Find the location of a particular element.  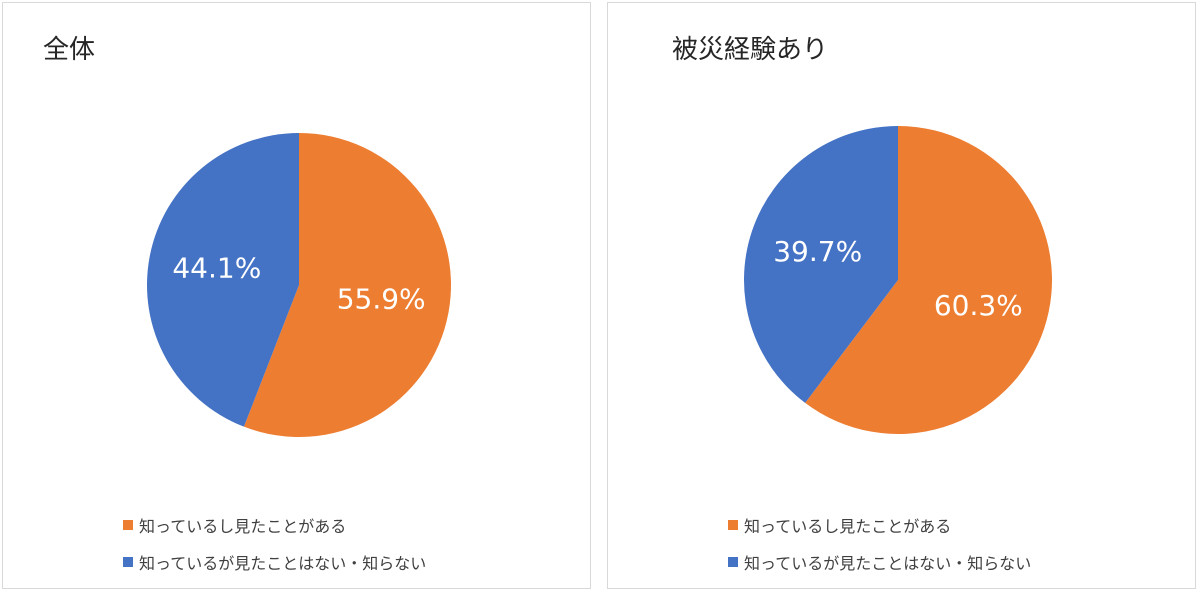

chart-title: 被災経験あり is located at coordinates (750, 50).